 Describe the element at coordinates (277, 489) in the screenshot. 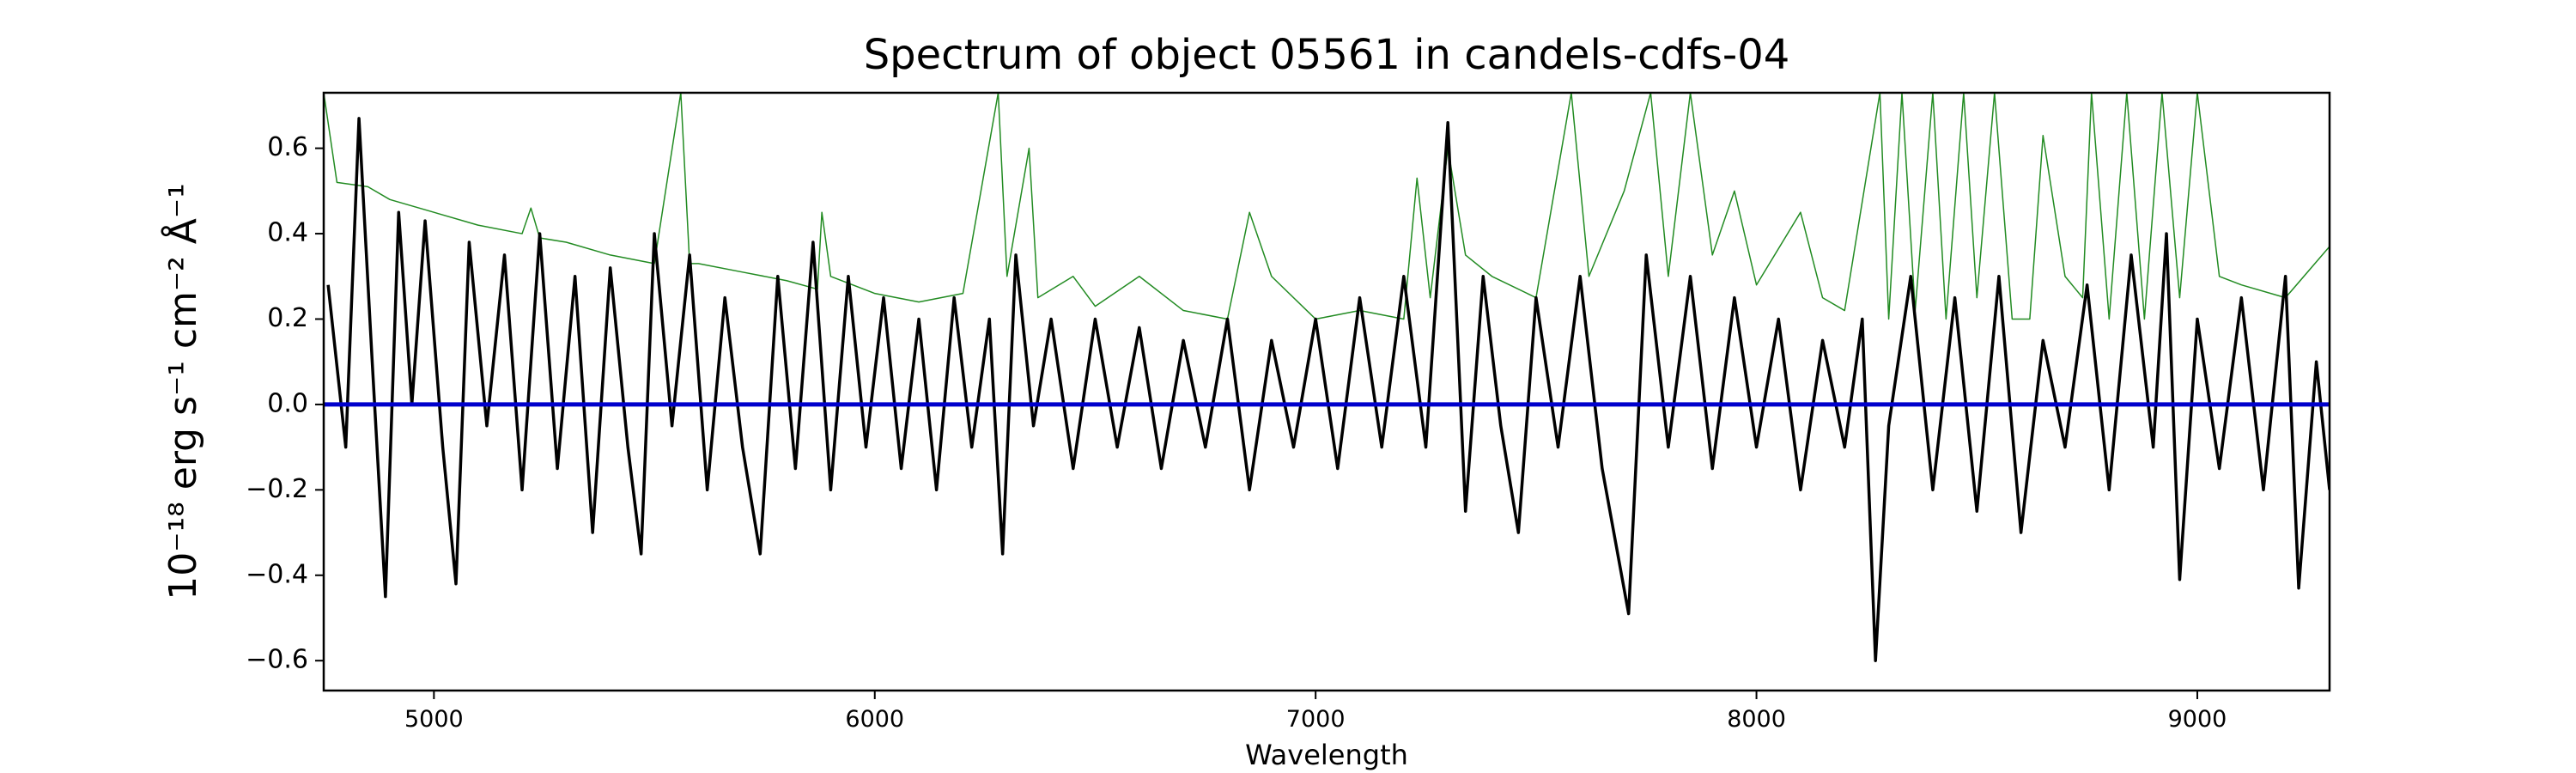

I see `y-tick-label: −0.2` at that location.